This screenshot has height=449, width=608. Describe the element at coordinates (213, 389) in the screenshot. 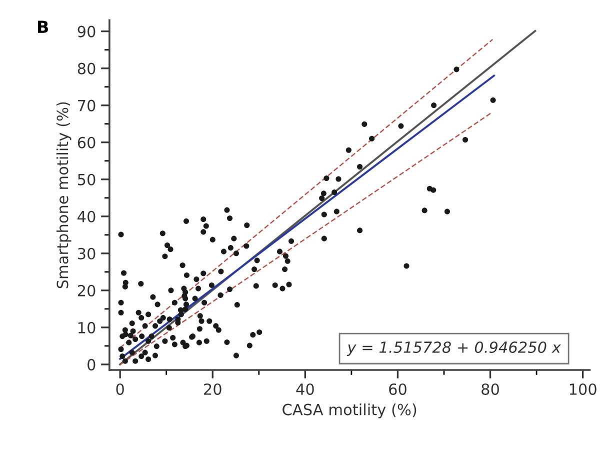

I see `x-tick-label: 20` at that location.